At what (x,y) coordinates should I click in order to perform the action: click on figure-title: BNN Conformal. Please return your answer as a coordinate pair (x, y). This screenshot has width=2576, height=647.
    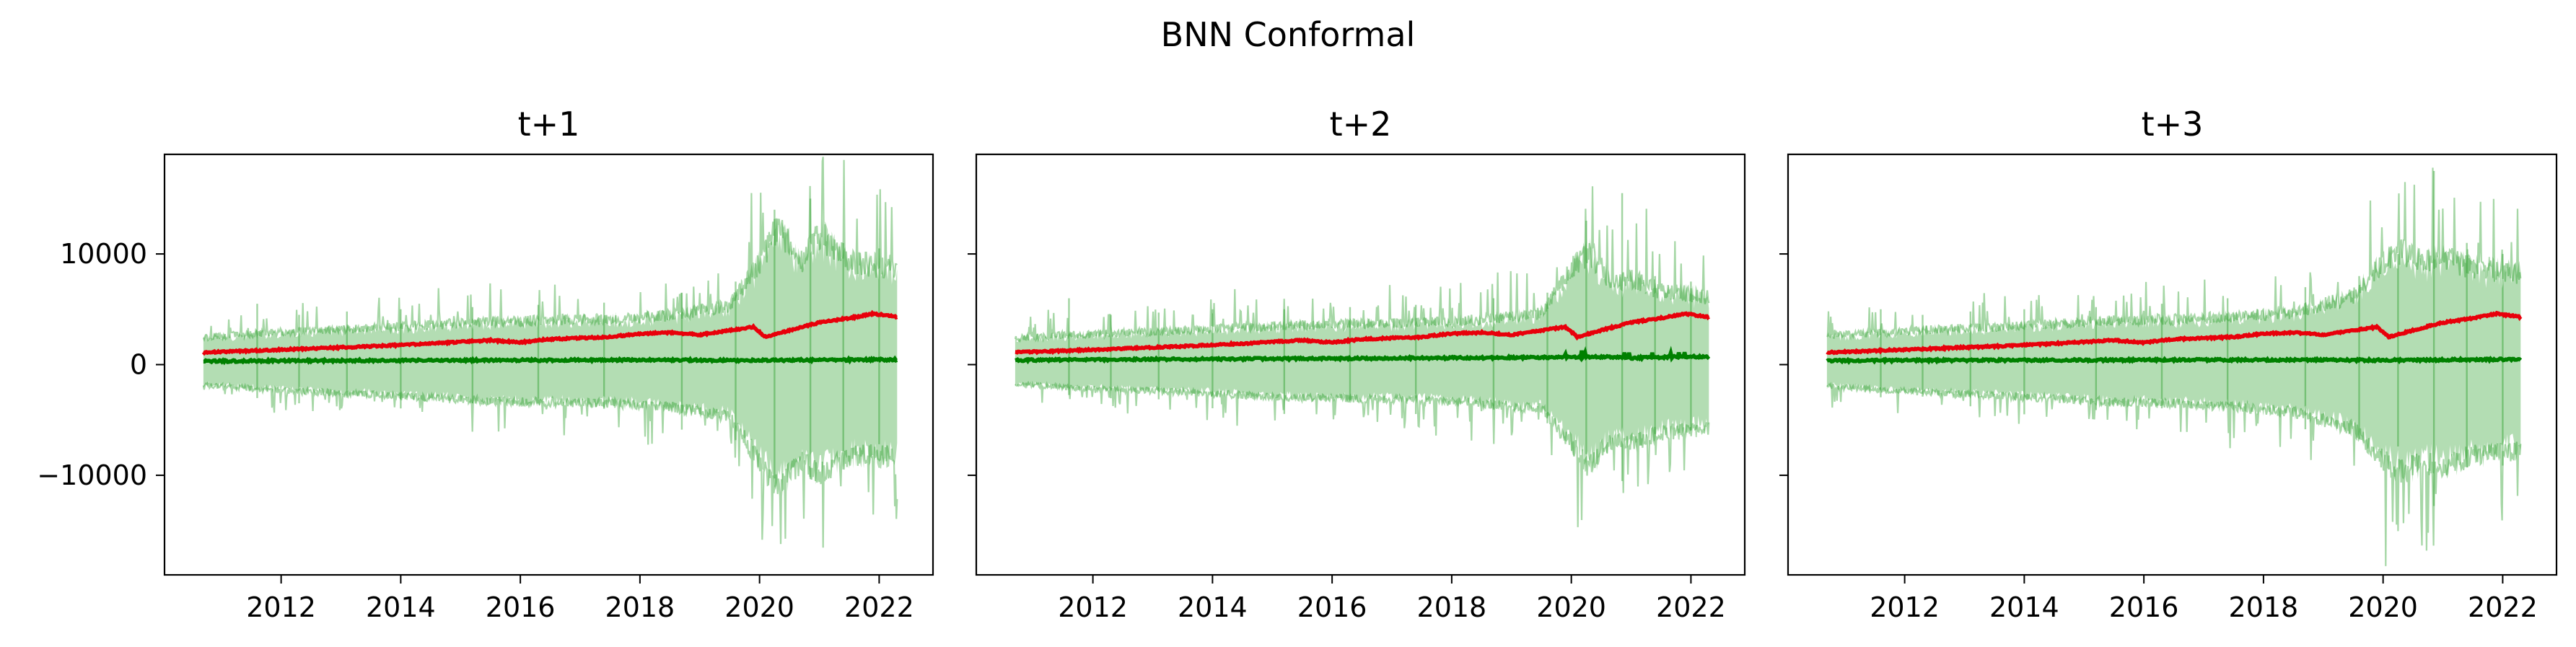
    Looking at the image, I should click on (1288, 34).